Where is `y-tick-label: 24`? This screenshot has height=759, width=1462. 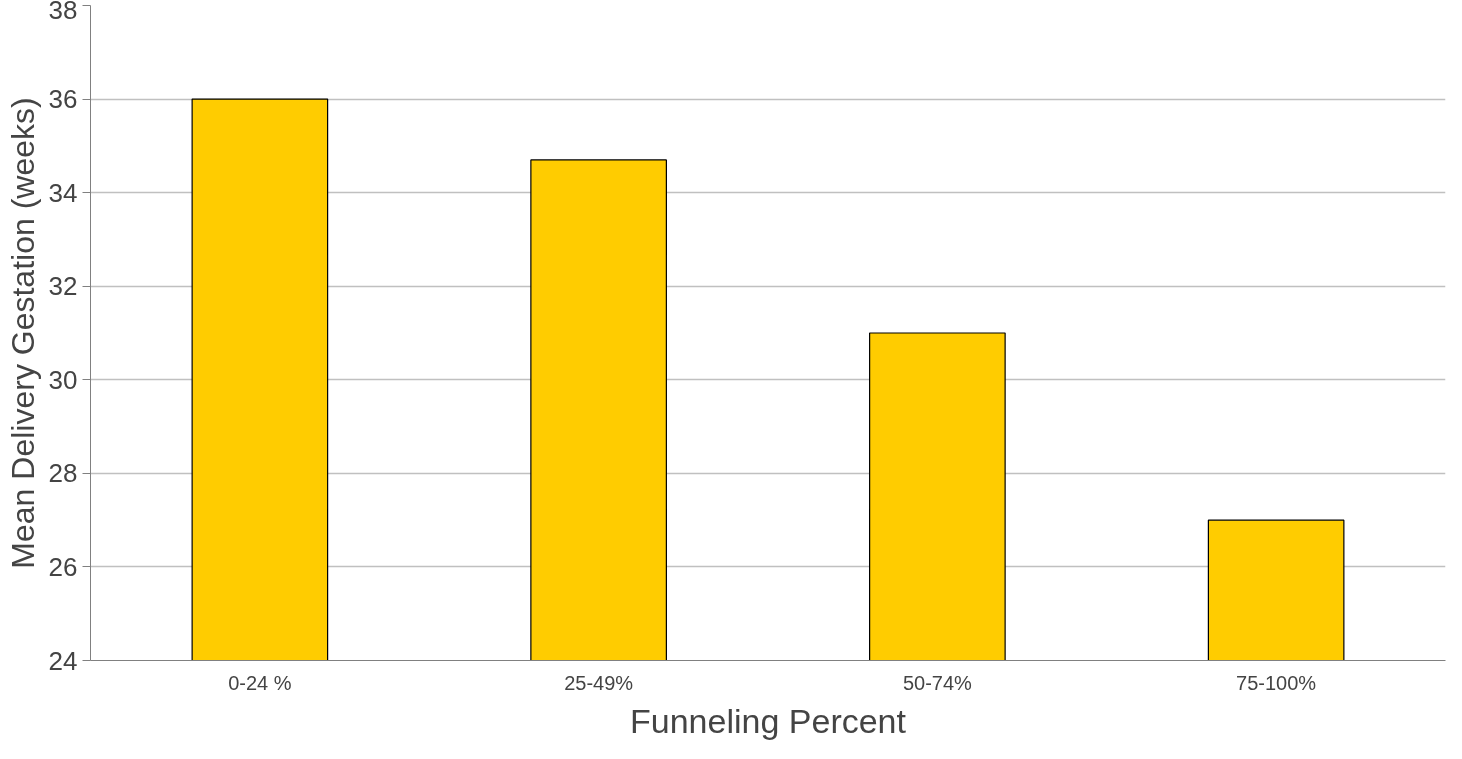 y-tick-label: 24 is located at coordinates (63, 660).